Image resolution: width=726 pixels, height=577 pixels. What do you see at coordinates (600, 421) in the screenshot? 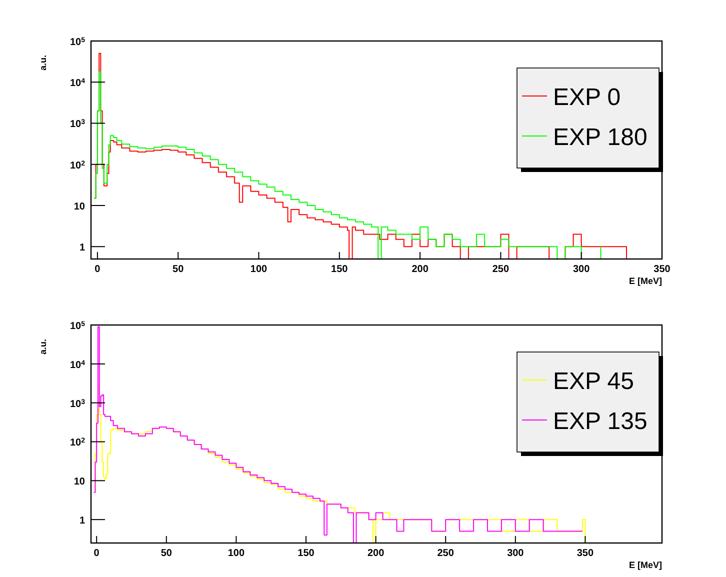
I see `legend-label: EXP 135` at bounding box center [600, 421].